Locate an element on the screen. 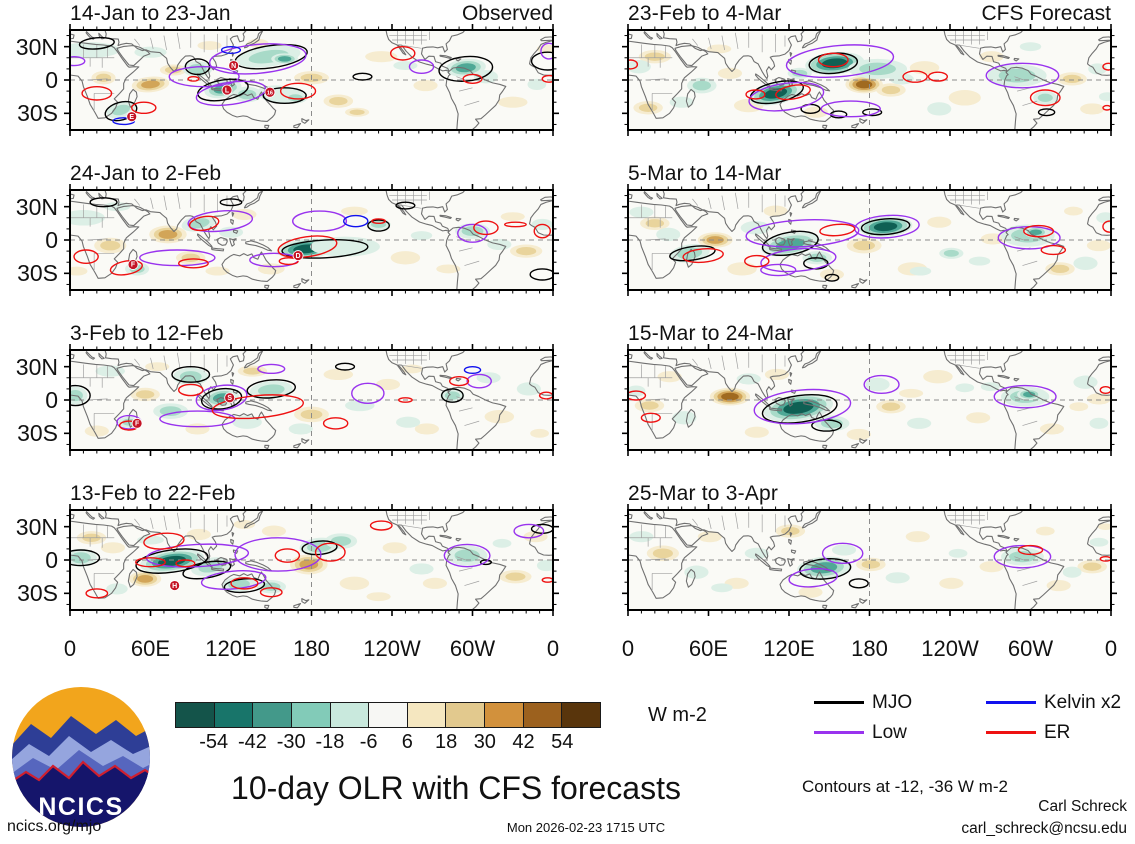  olr-shading: H is located at coordinates (311, 560).